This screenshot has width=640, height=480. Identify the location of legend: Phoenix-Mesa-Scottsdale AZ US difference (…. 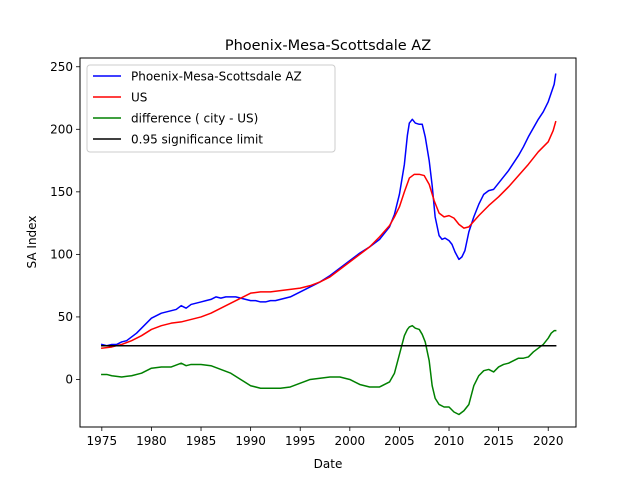
(211, 108).